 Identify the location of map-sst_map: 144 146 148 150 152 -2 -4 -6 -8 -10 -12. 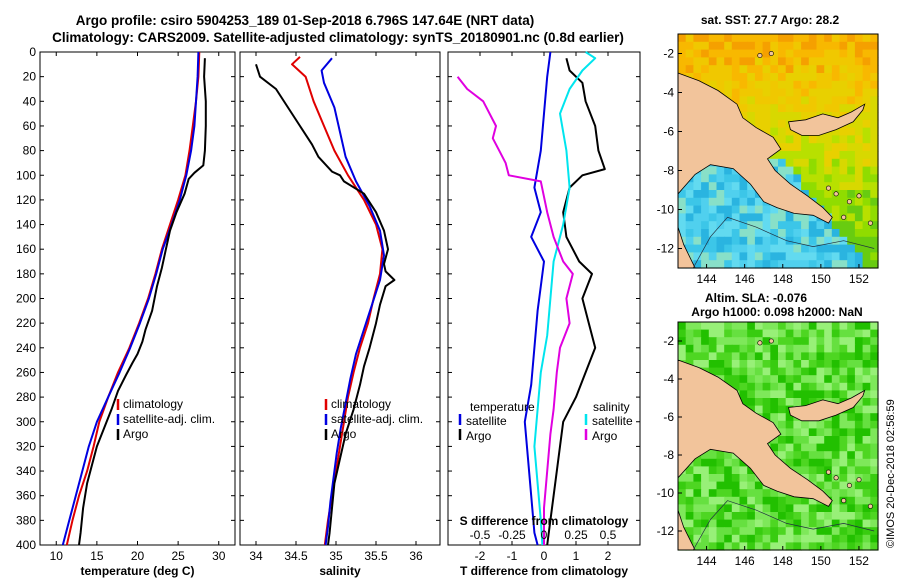
(768, 159).